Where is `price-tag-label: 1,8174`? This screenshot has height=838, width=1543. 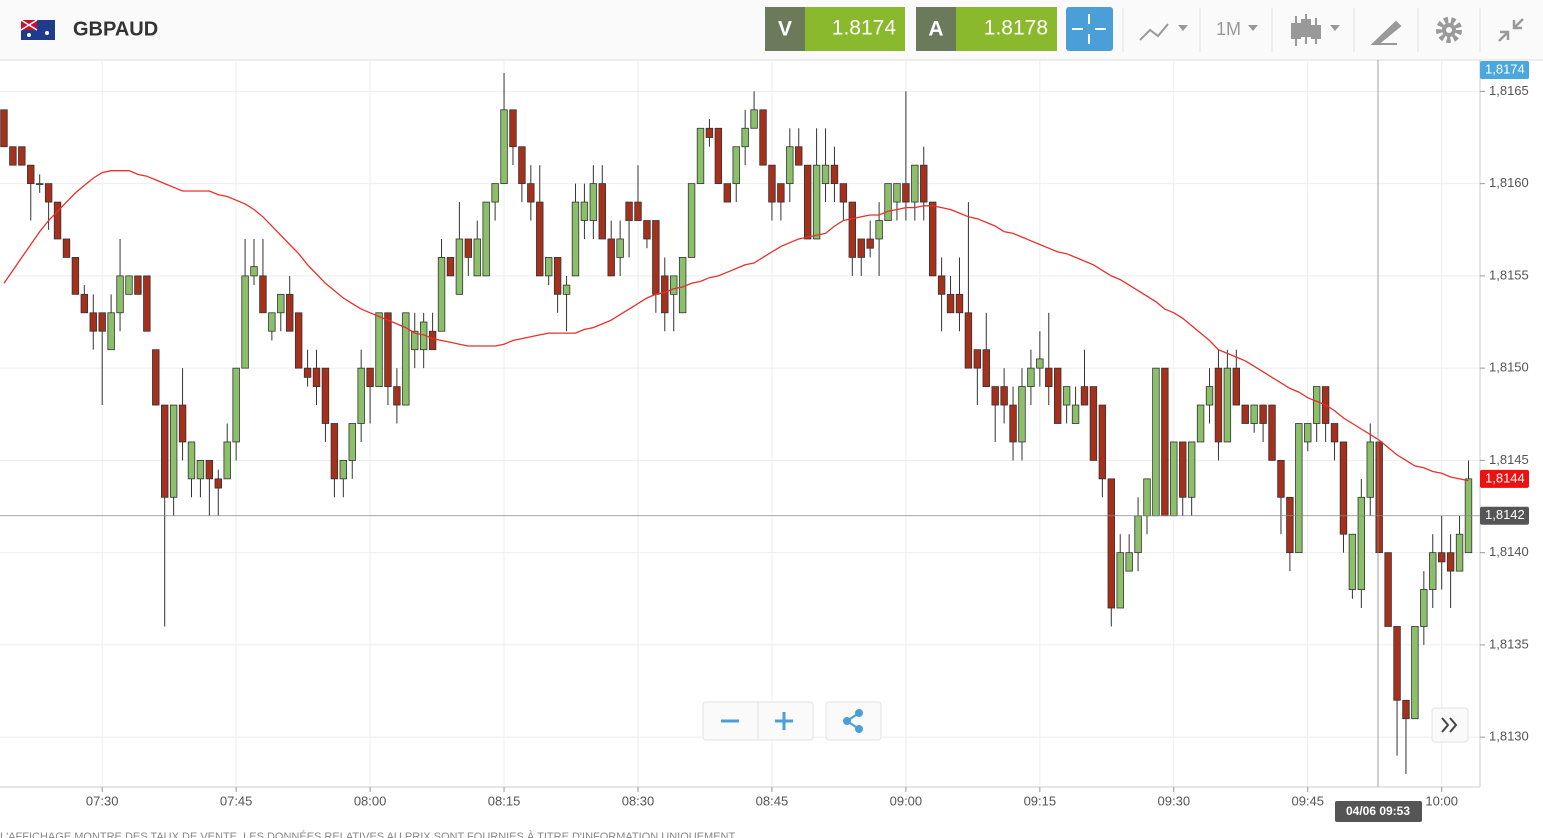 price-tag-label: 1,8174 is located at coordinates (1505, 68).